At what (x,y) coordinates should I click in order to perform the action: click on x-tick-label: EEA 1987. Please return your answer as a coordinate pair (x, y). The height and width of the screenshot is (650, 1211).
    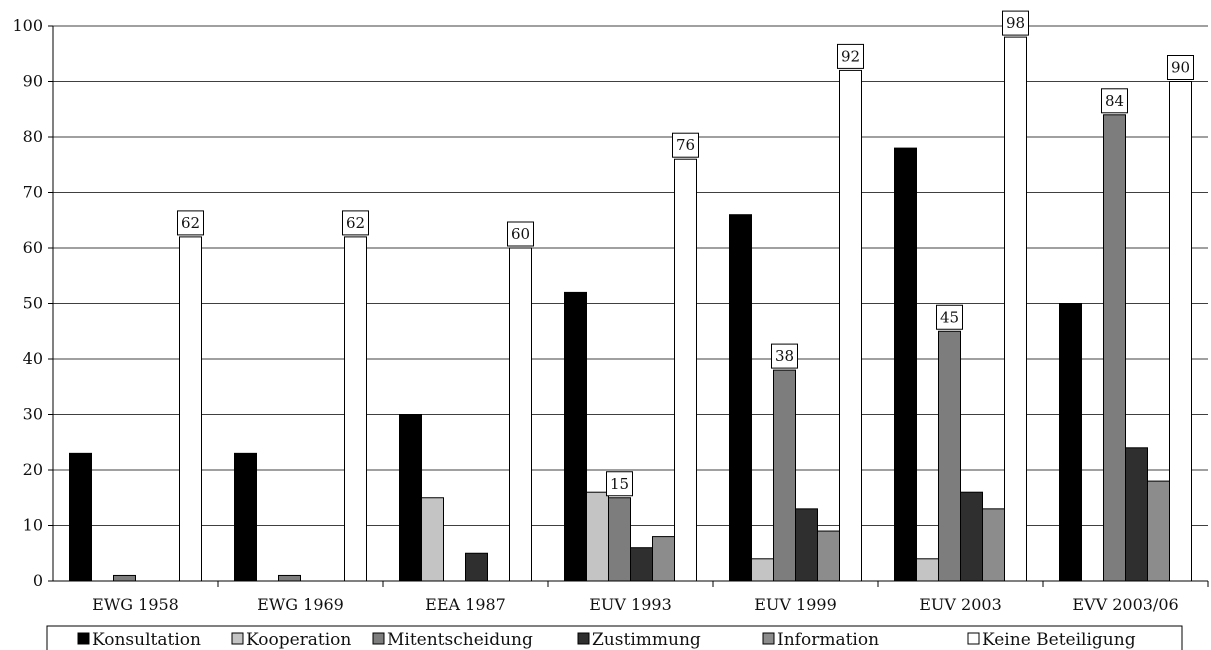
    Looking at the image, I should click on (465, 604).